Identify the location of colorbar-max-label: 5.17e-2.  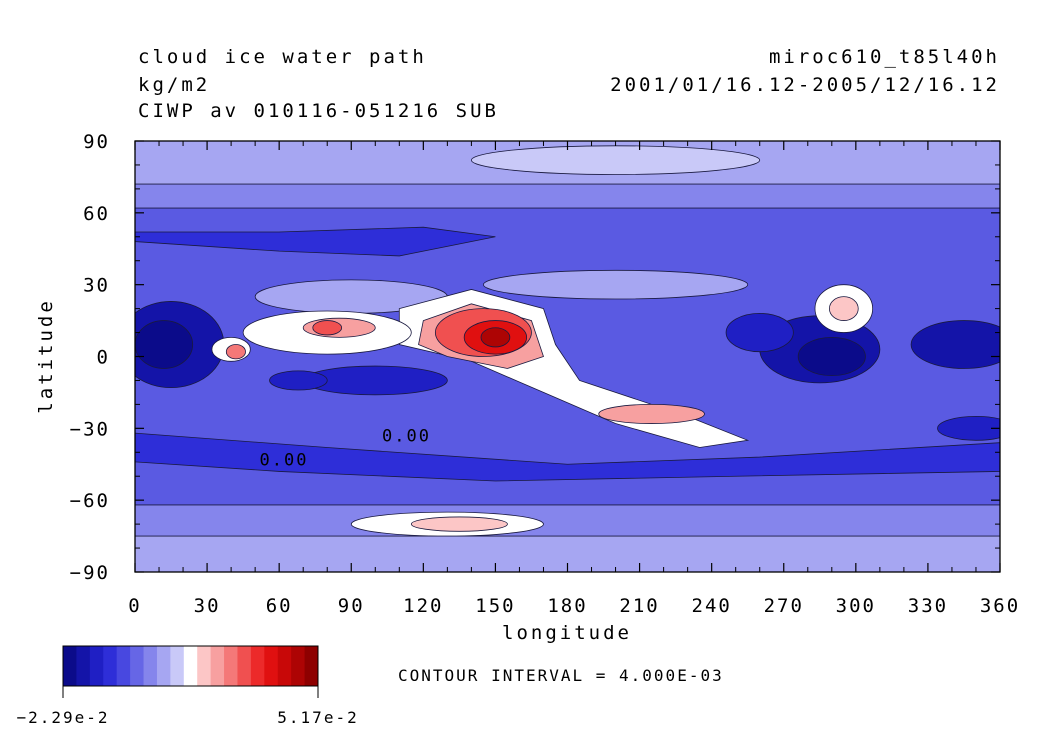
(317, 717).